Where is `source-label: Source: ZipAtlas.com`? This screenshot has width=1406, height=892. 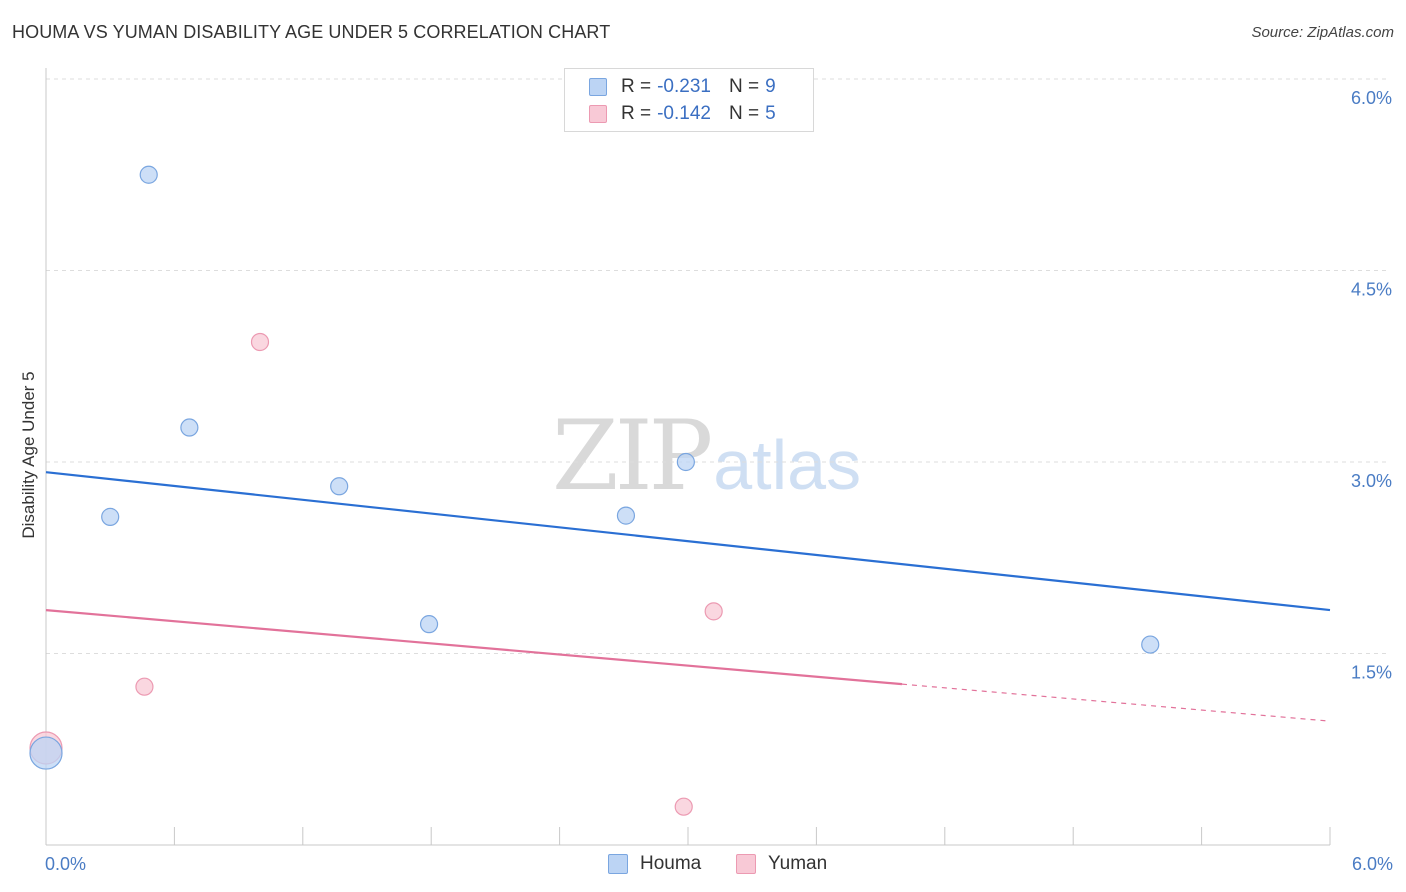
source-label: Source: ZipAtlas.com is located at coordinates (1322, 32).